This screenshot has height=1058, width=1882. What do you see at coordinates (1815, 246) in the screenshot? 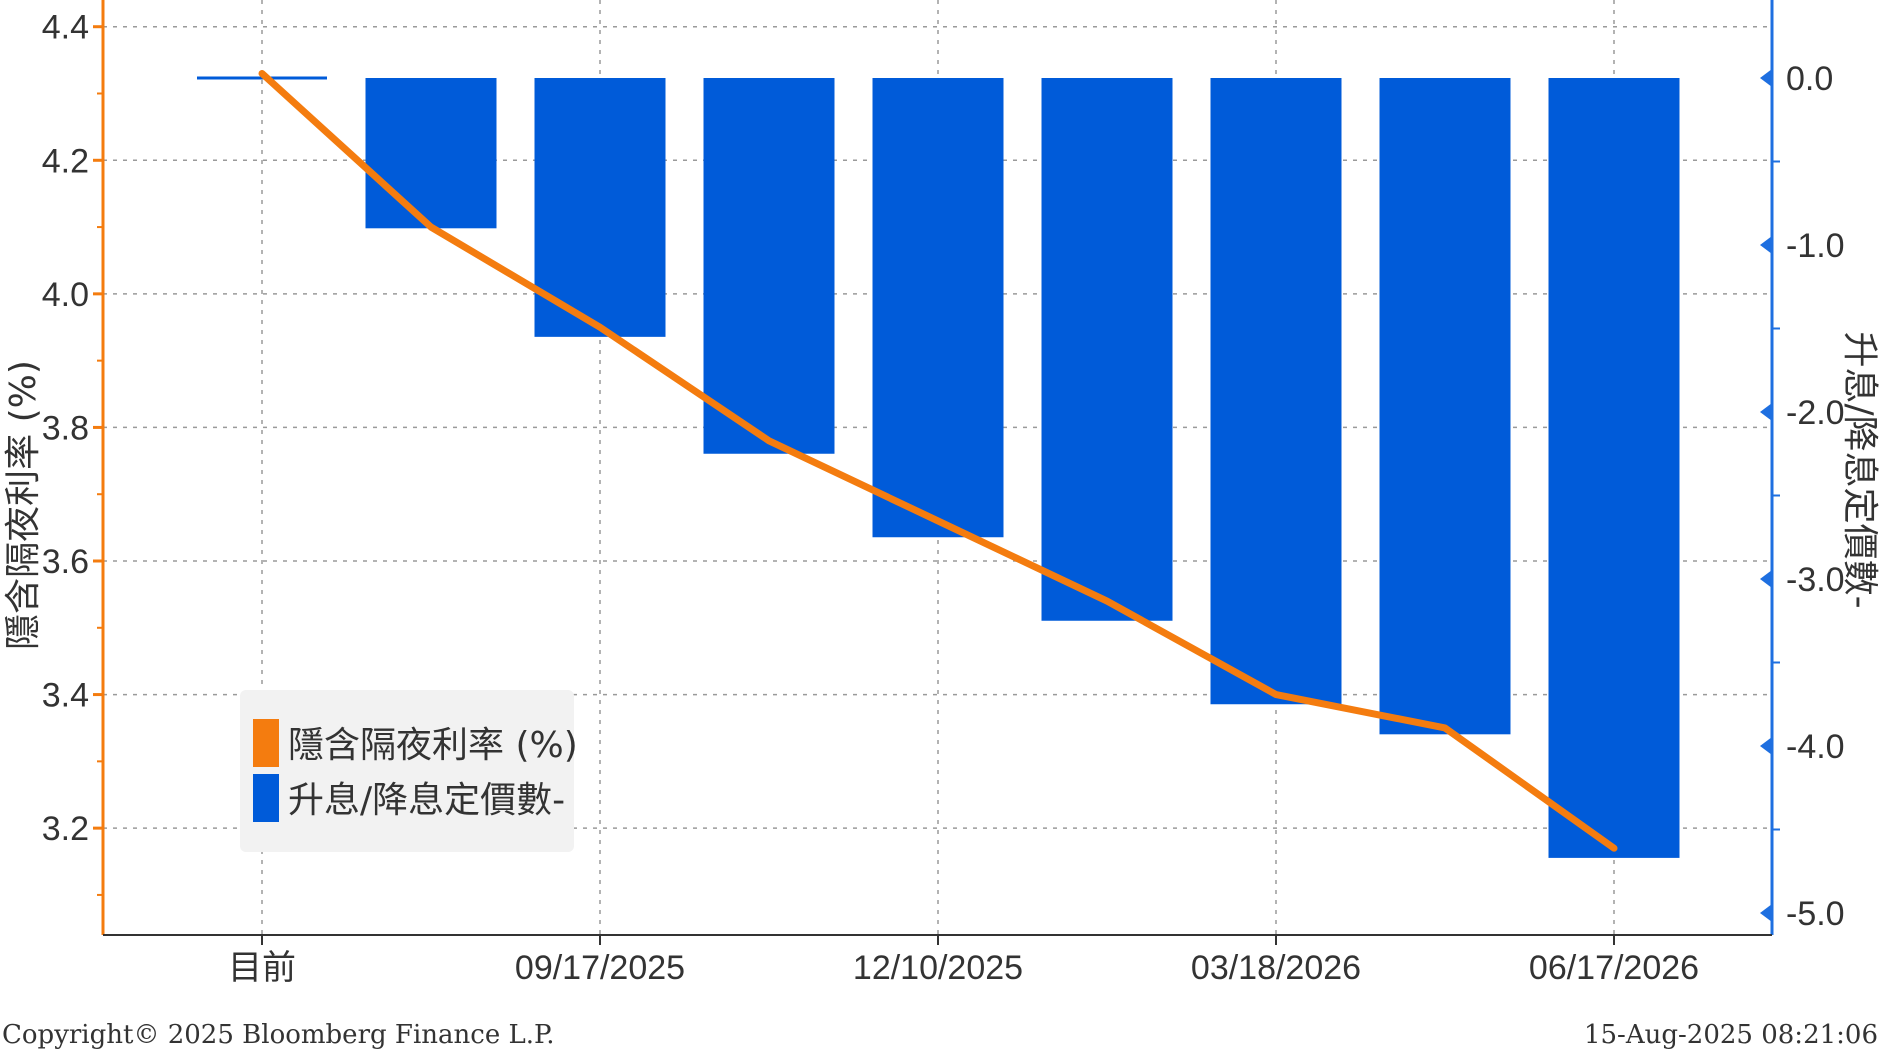
I see `right-tick-label: -1.0` at bounding box center [1815, 246].